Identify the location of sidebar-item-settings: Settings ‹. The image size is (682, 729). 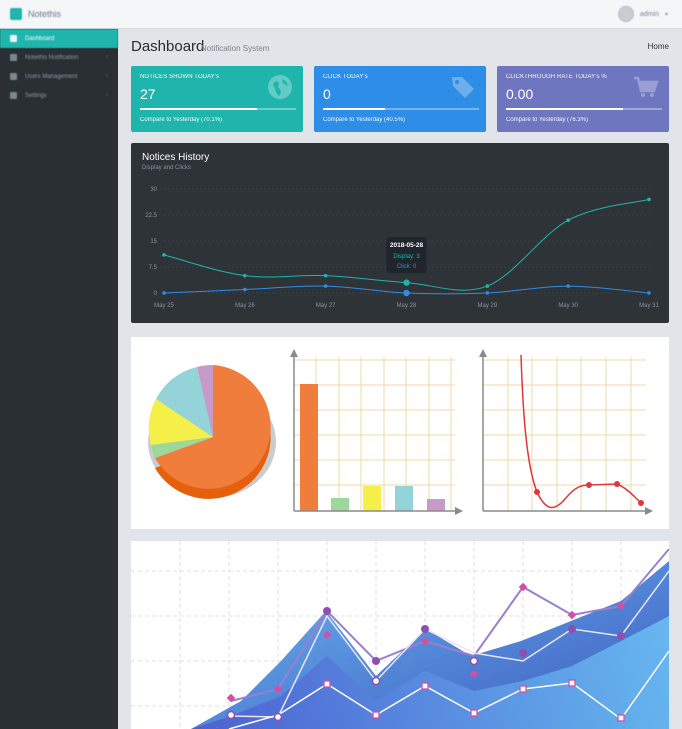
(59, 95).